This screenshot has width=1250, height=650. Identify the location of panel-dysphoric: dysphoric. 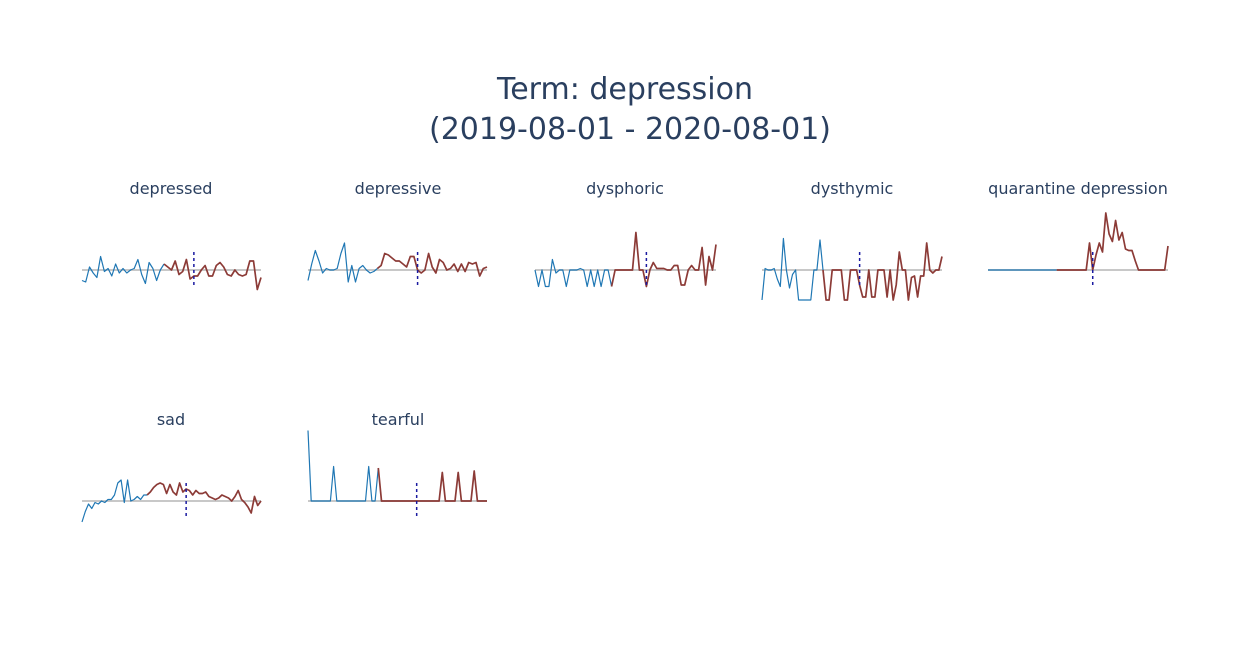
(625, 233).